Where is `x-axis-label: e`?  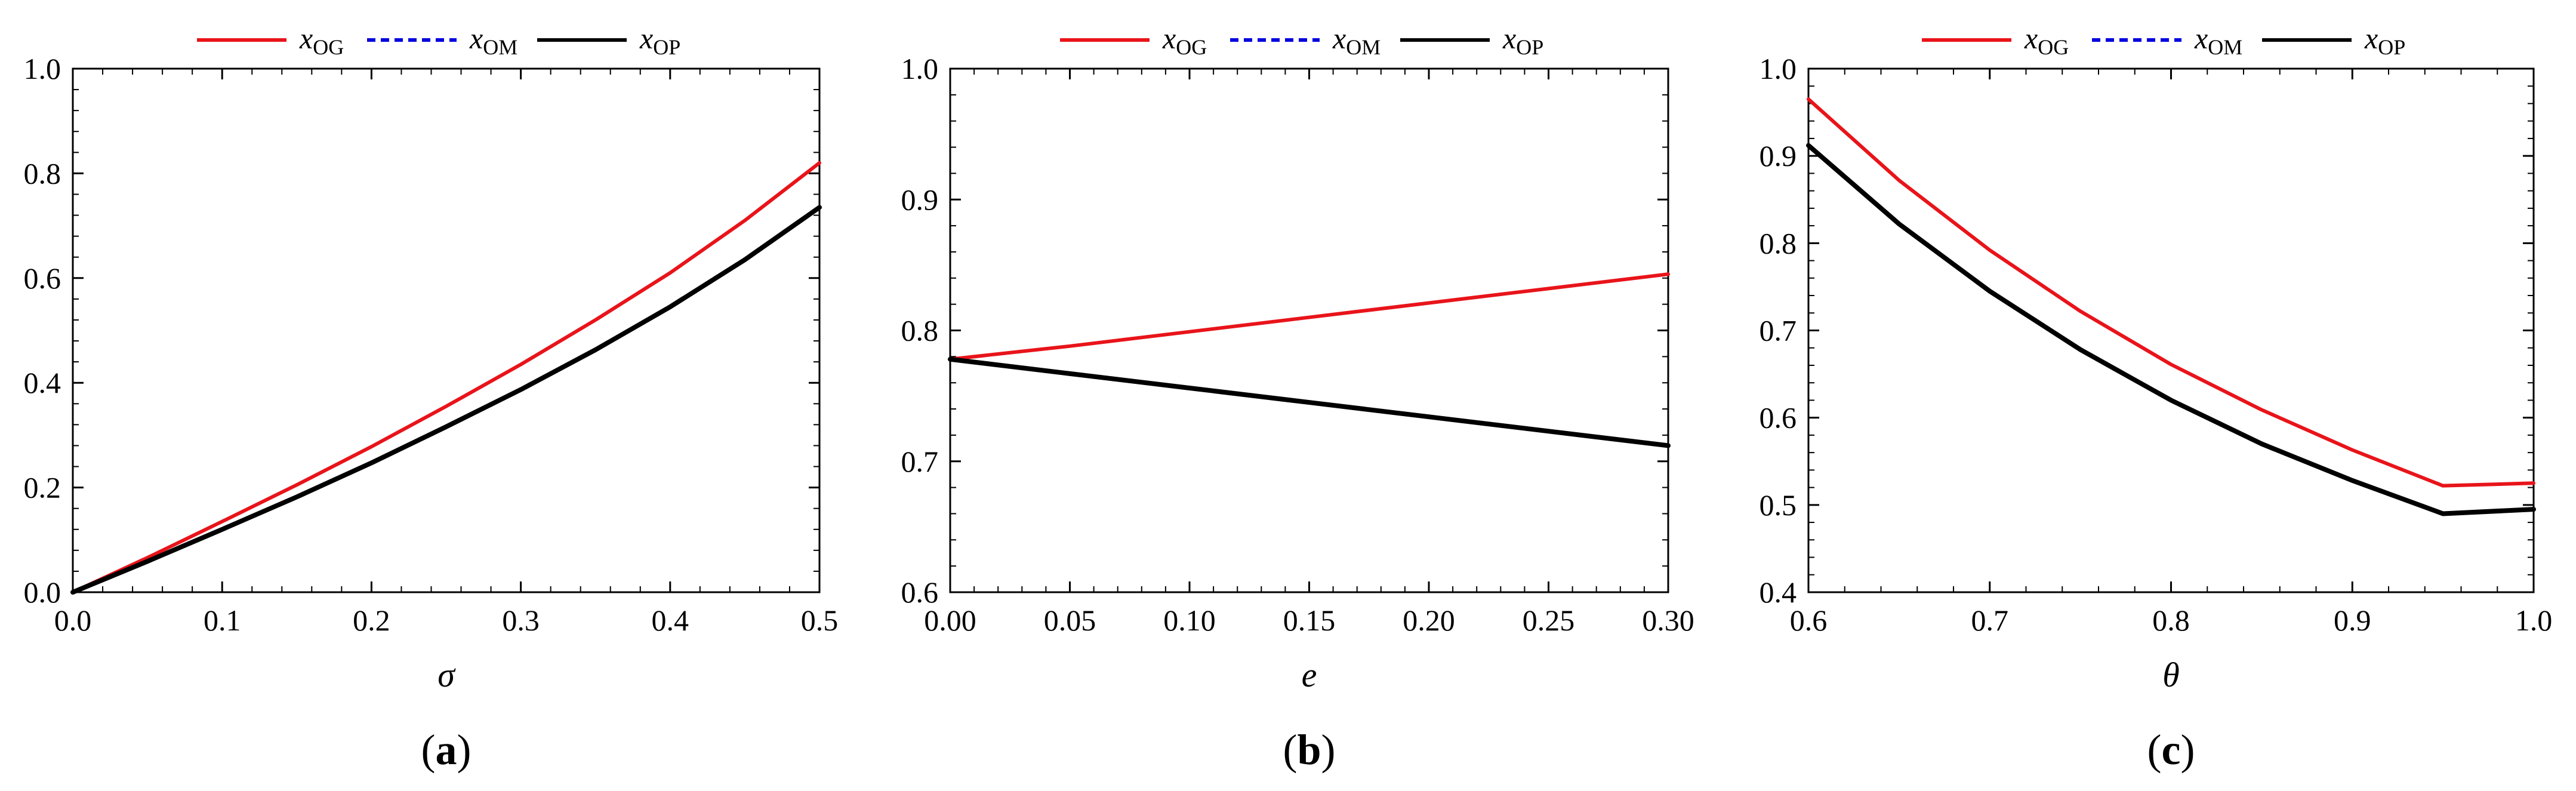
x-axis-label: e is located at coordinates (1309, 674).